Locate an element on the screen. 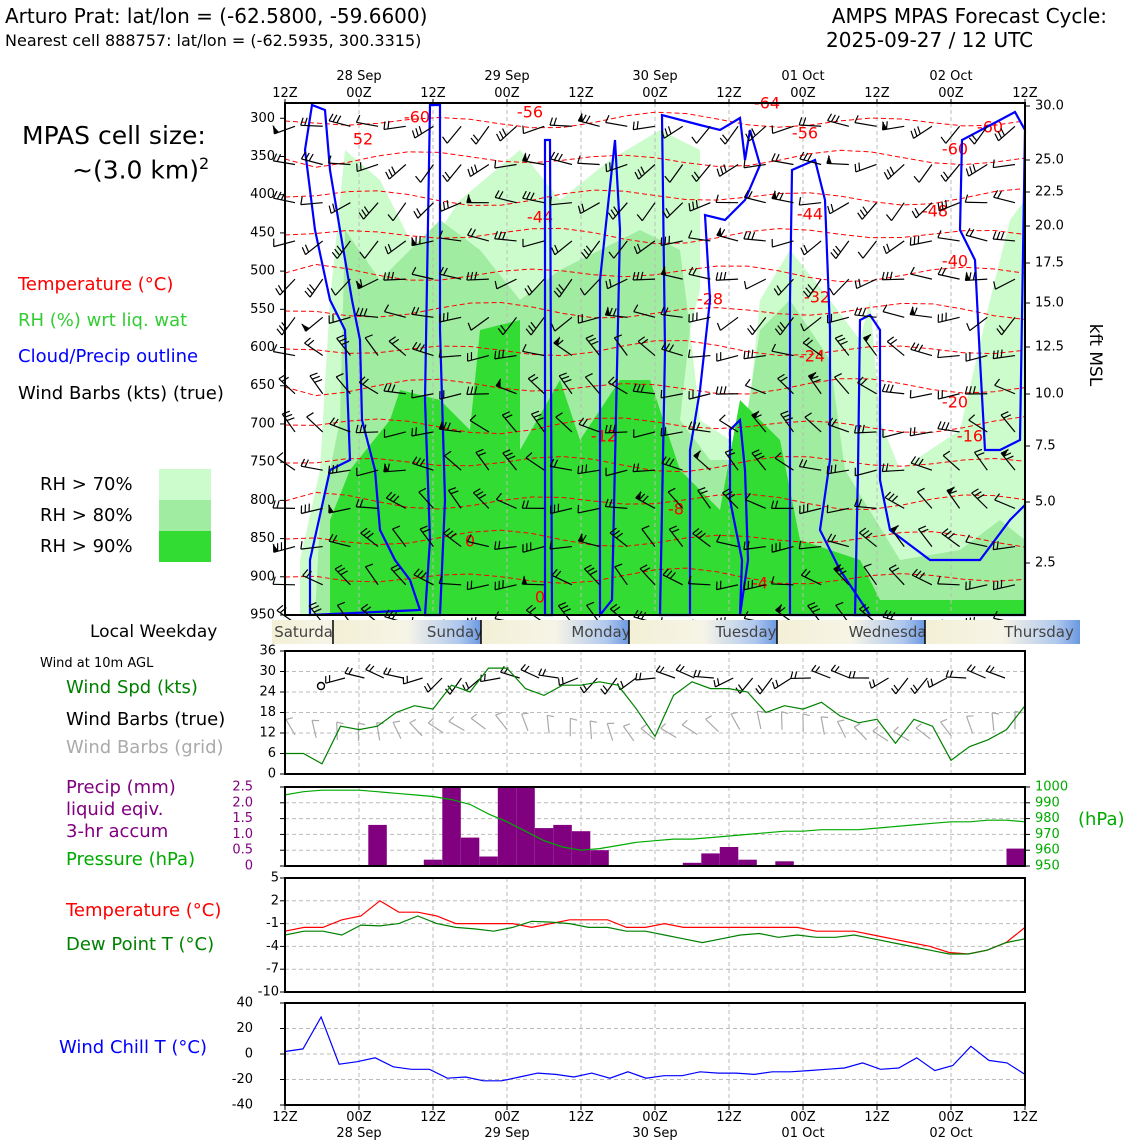  isotherm-label: -8 is located at coordinates (676, 509).